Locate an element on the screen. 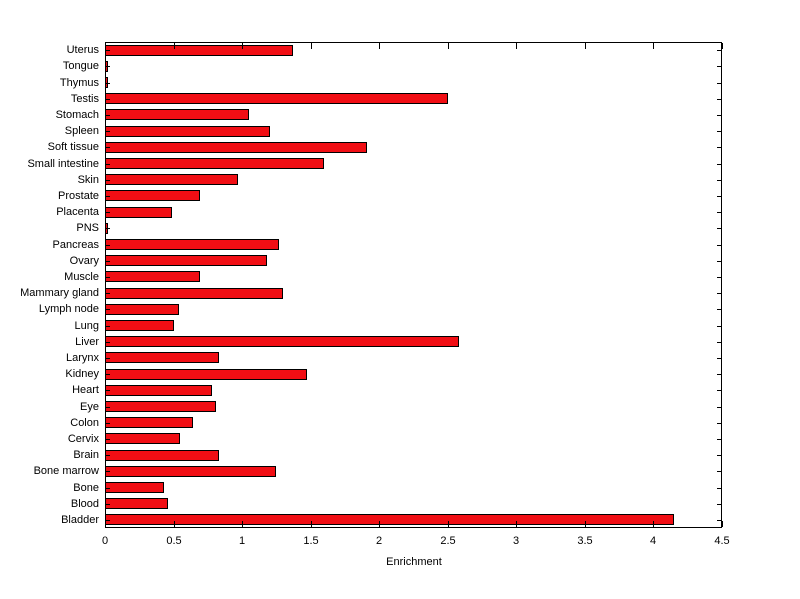 The height and width of the screenshot is (599, 800). bar-stomach is located at coordinates (177, 114).